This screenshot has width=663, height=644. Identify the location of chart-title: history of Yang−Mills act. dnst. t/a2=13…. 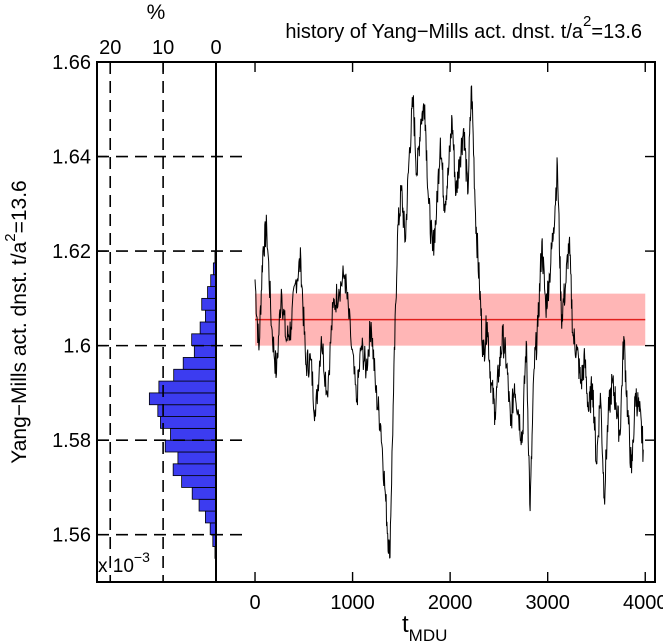
(463, 28).